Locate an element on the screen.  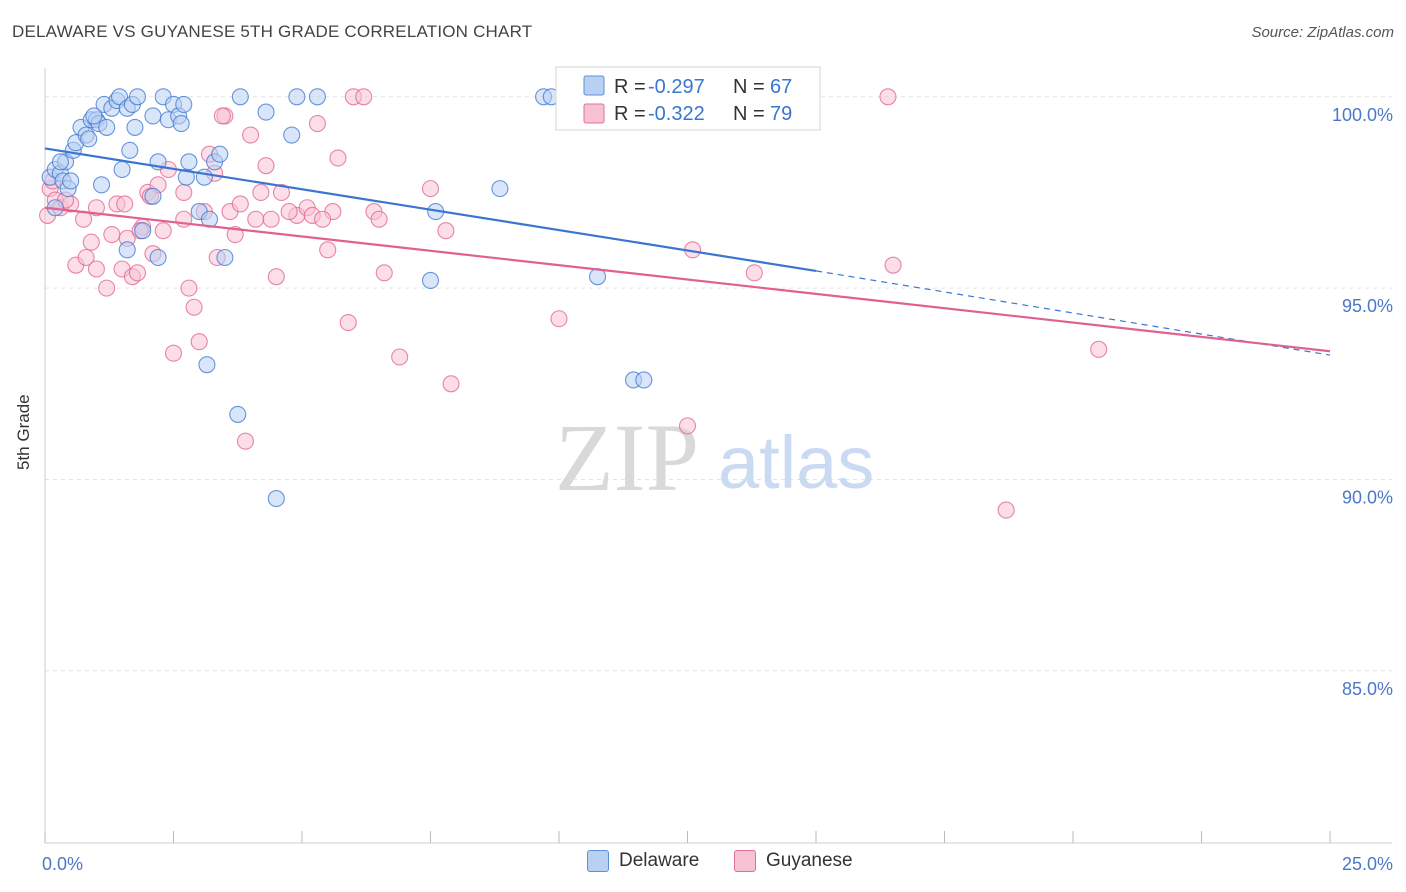
legend-item-delaware: Delaware is located at coordinates (643, 861).